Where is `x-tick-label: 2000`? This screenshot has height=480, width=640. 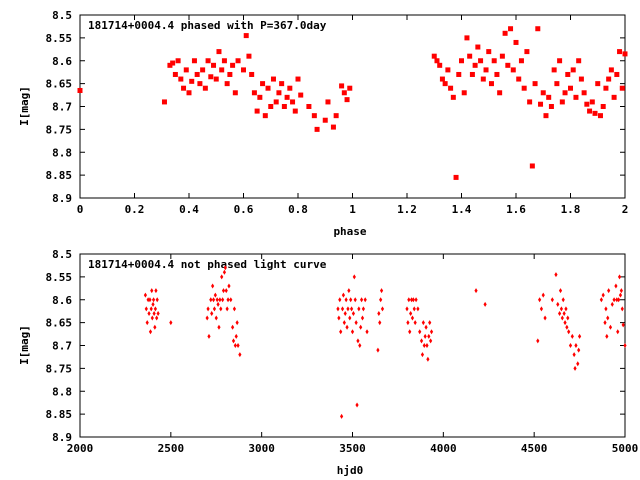
x-tick-label: 2000 is located at coordinates (80, 448).